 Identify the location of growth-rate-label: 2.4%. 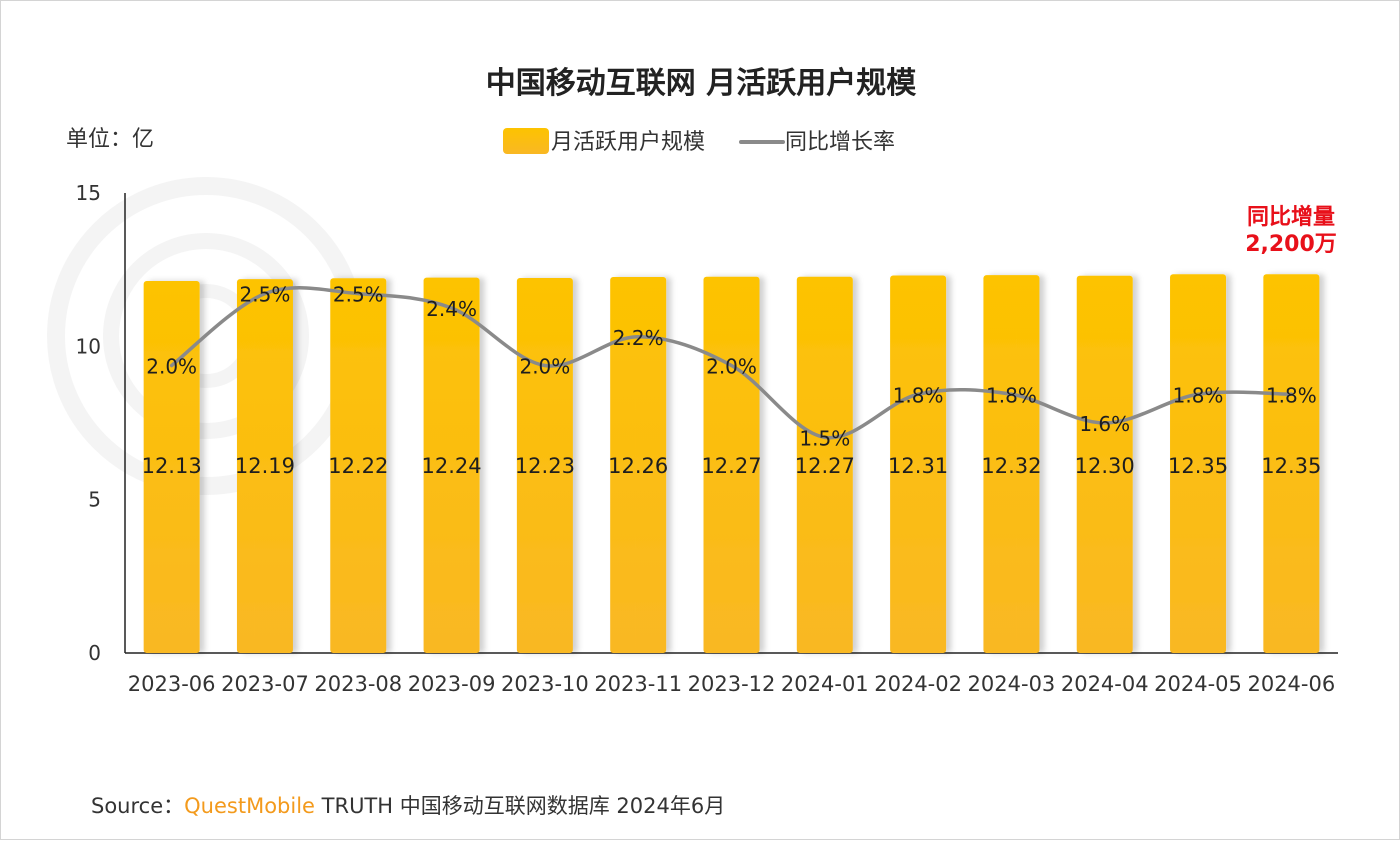
(451, 309).